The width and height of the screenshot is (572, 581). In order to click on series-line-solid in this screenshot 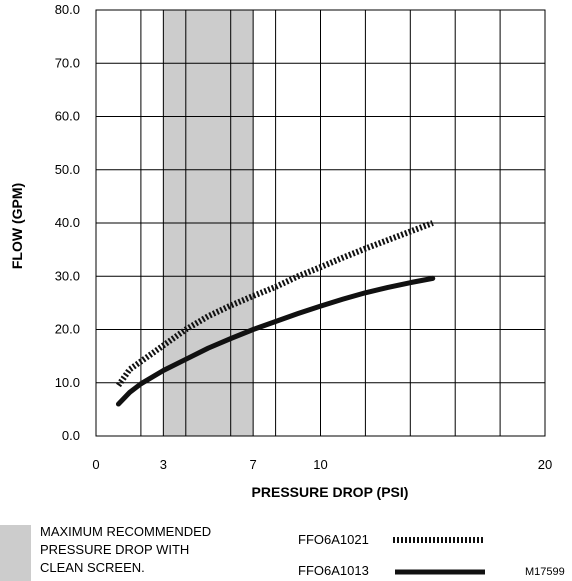, I will do `click(275, 341)`.